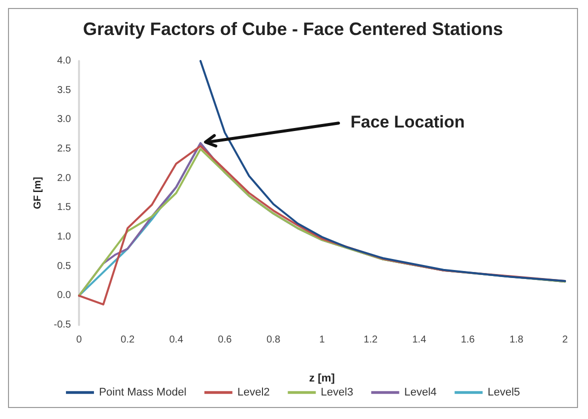 The height and width of the screenshot is (419, 588). What do you see at coordinates (63, 325) in the screenshot?
I see `y-tick-label: -0.5` at bounding box center [63, 325].